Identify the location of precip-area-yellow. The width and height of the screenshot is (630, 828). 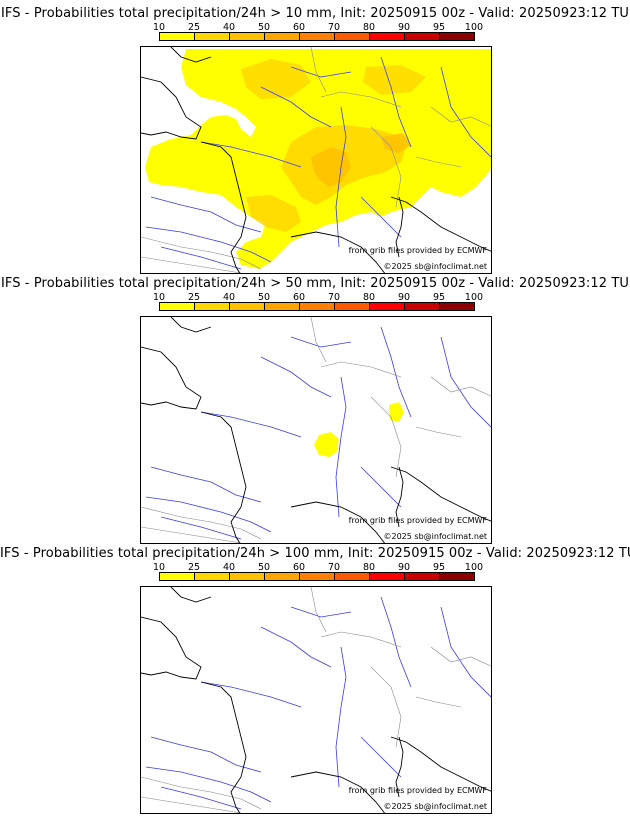
(326, 444).